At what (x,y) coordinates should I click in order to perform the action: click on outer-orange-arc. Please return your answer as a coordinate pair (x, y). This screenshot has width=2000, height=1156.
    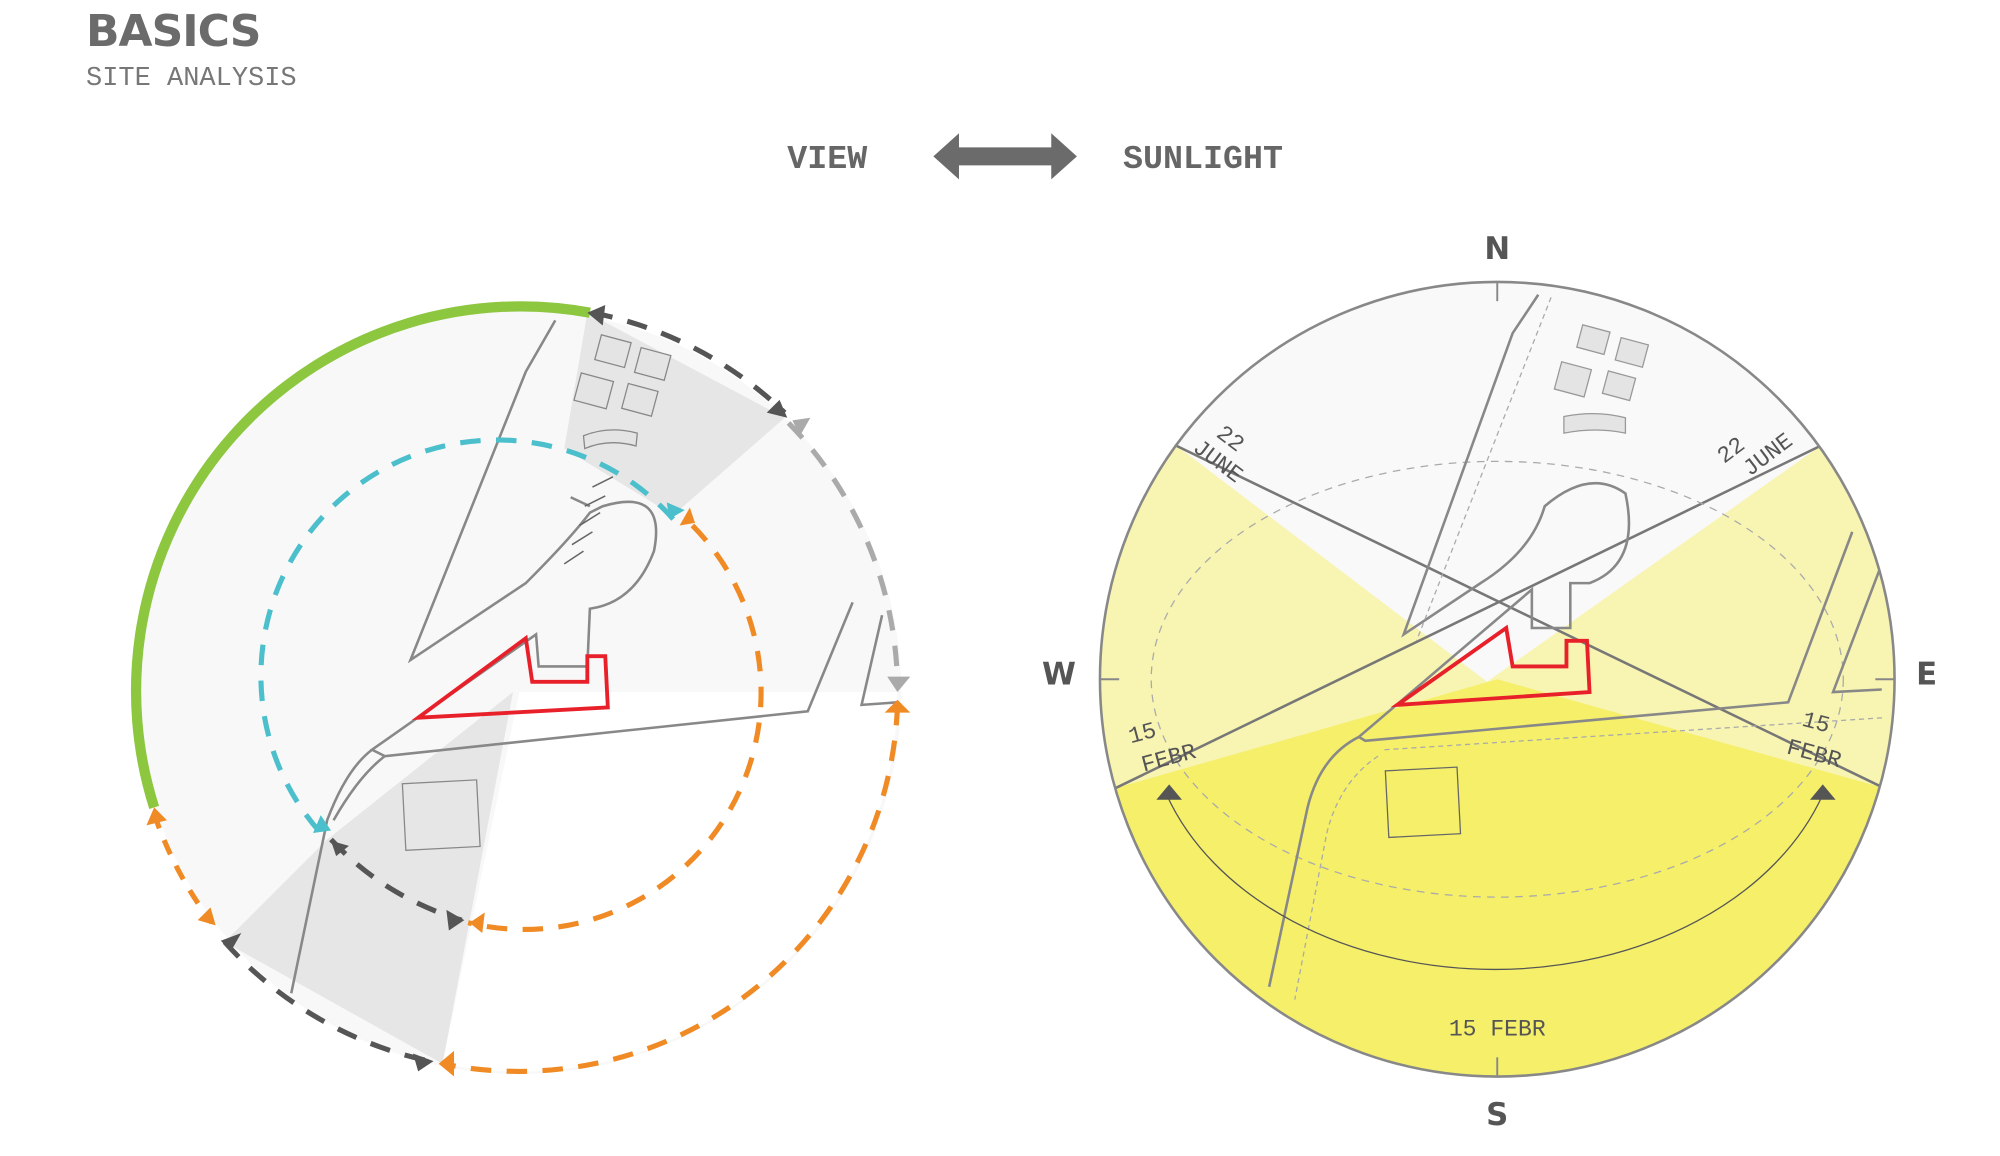
    Looking at the image, I should click on (671, 889).